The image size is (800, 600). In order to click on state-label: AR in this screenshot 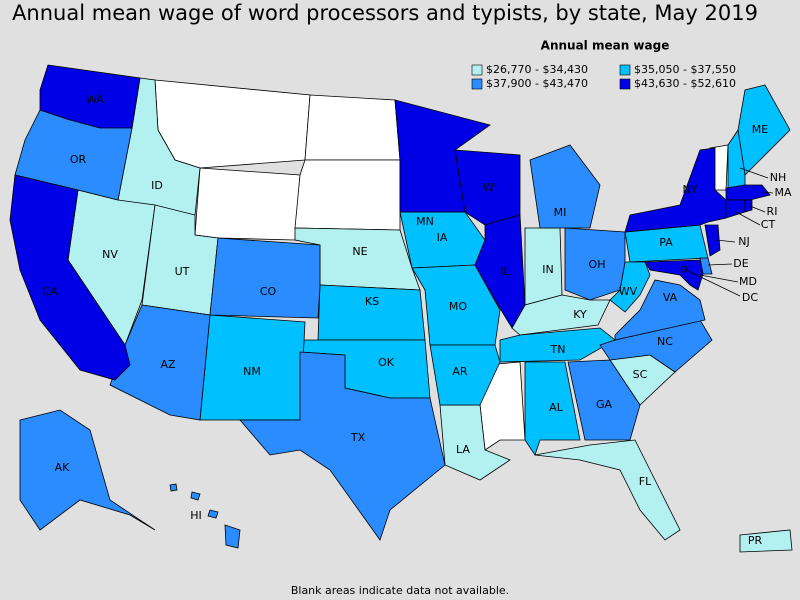, I will do `click(460, 371)`.